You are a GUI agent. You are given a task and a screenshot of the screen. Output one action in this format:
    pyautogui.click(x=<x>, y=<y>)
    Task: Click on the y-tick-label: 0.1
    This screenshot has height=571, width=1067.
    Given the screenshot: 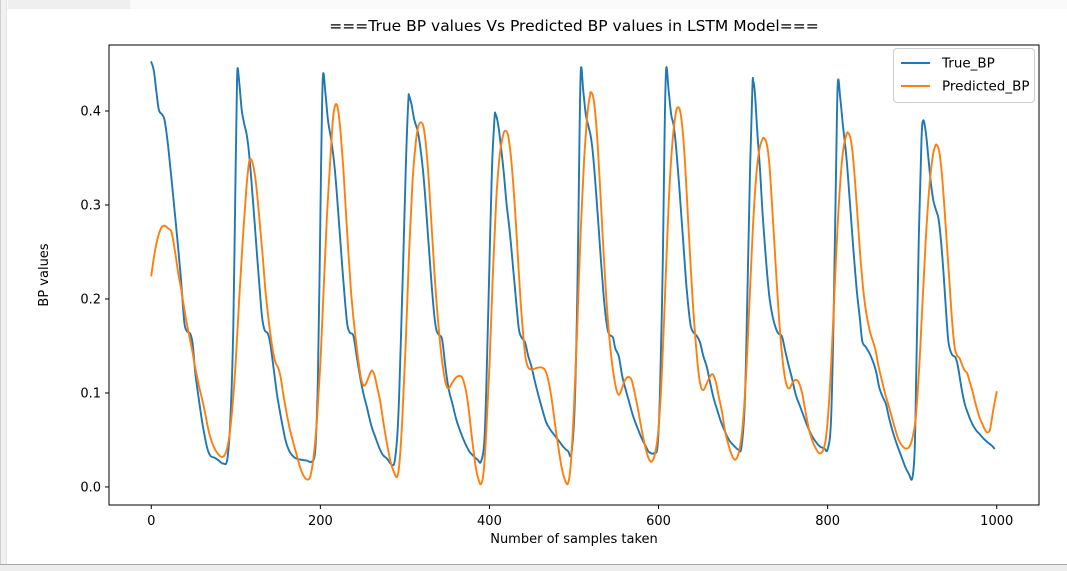 What is the action you would take?
    pyautogui.click(x=90, y=393)
    